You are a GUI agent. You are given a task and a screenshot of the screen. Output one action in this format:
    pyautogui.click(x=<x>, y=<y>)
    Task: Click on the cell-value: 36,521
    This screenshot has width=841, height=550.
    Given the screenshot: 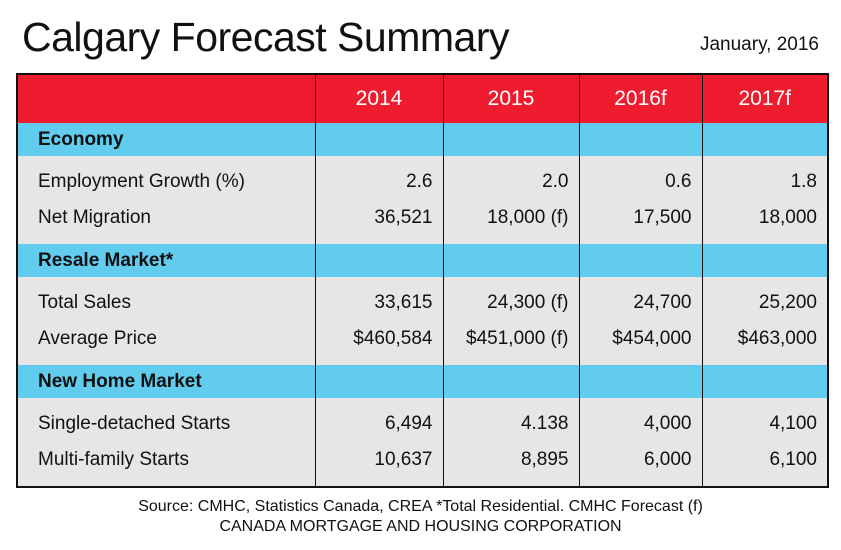 What is the action you would take?
    pyautogui.click(x=379, y=222)
    